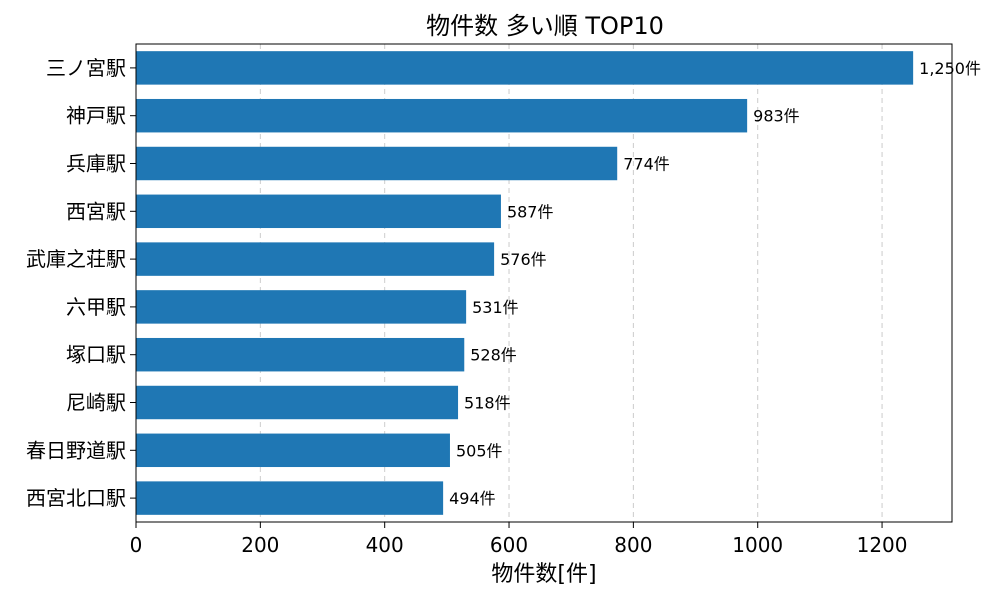  Describe the element at coordinates (545, 26) in the screenshot. I see `chart-title: 物件数 多い順 TOP10` at that location.